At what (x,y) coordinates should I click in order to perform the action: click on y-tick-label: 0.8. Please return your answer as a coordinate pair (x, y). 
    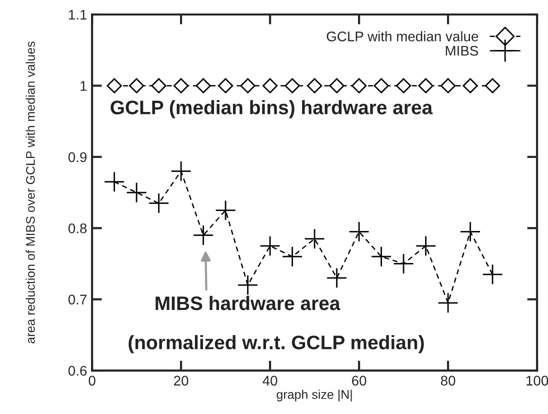
    Looking at the image, I should click on (77, 228).